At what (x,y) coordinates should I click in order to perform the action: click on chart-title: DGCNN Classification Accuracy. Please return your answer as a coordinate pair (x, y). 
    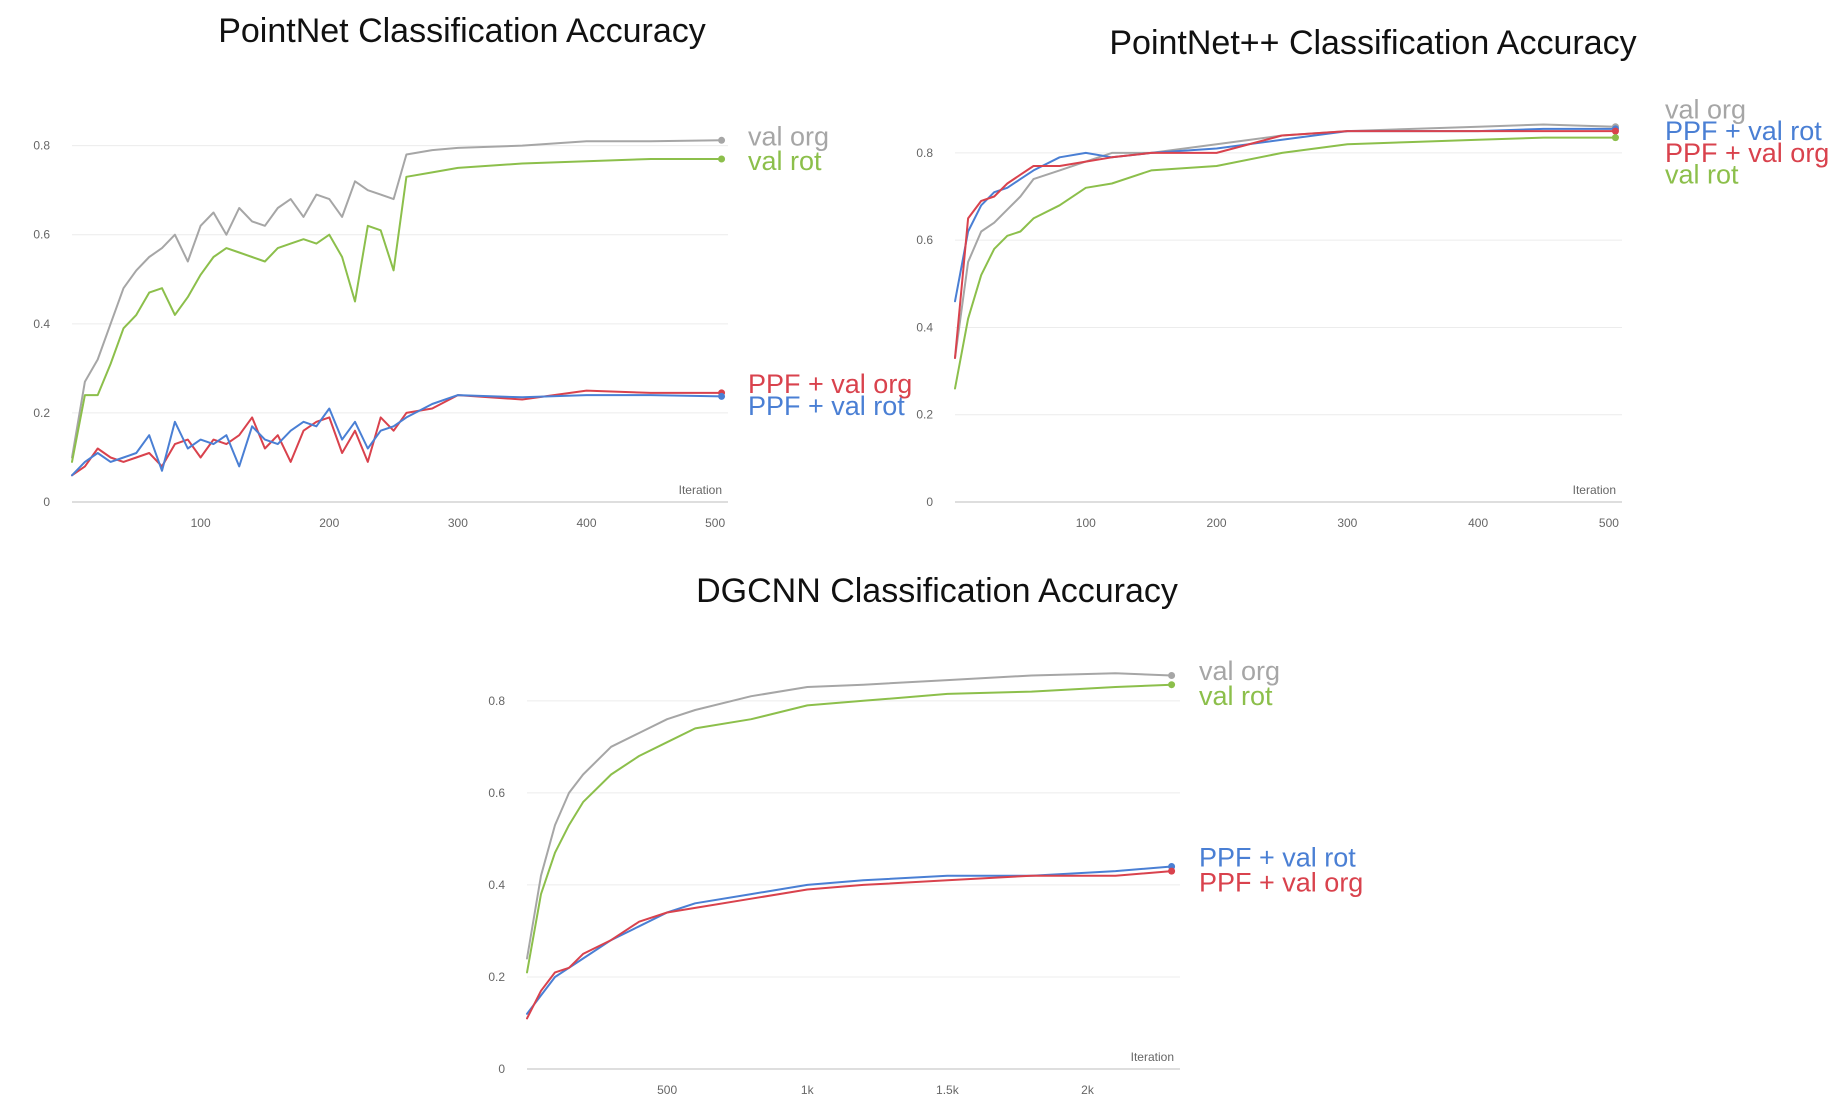
    Looking at the image, I should click on (937, 591).